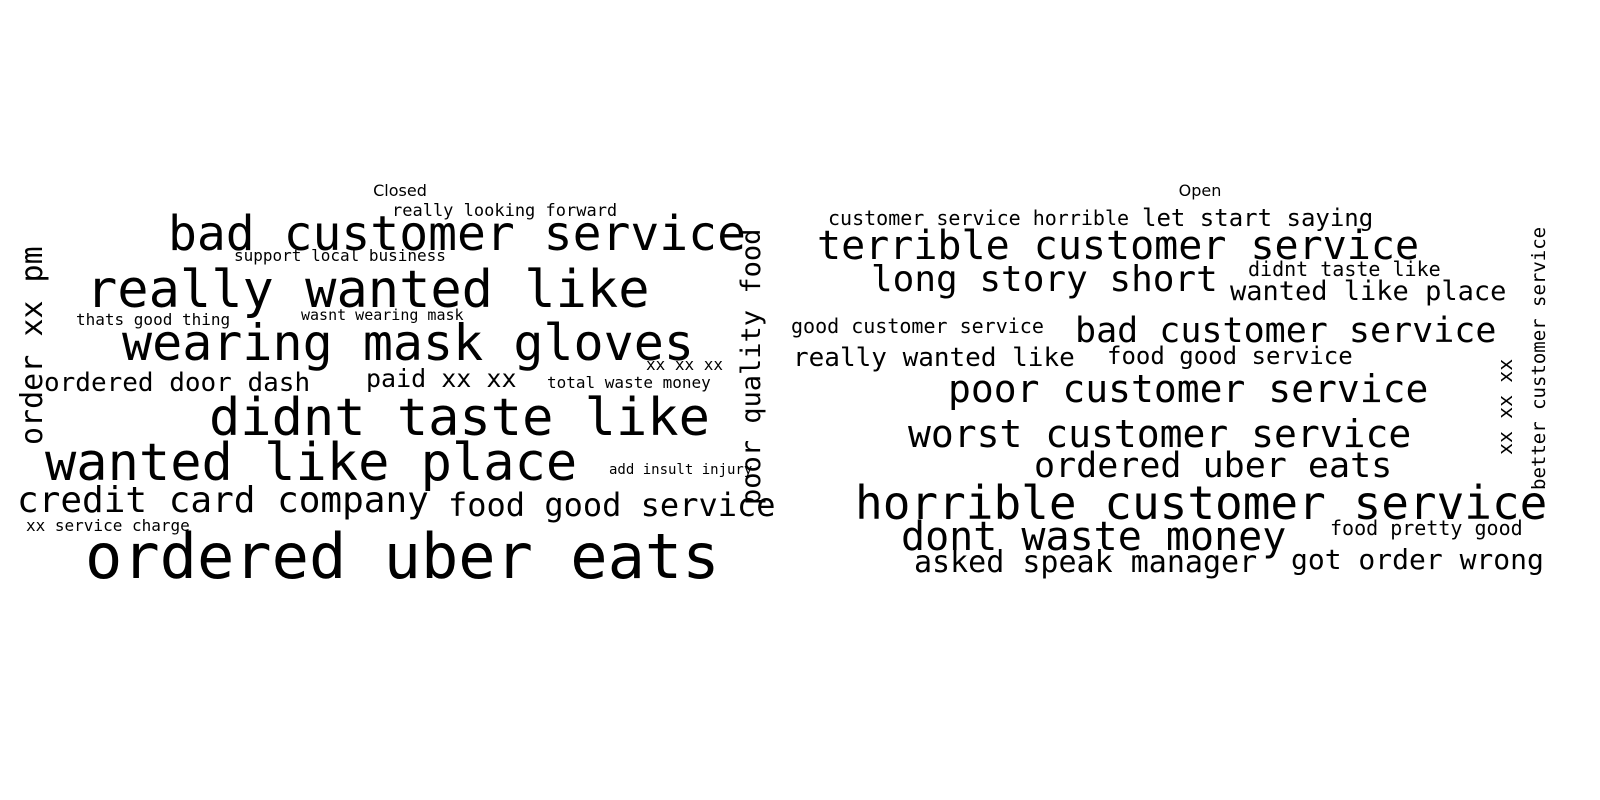  What do you see at coordinates (32, 345) in the screenshot?
I see `cloud-word: order xx pm` at bounding box center [32, 345].